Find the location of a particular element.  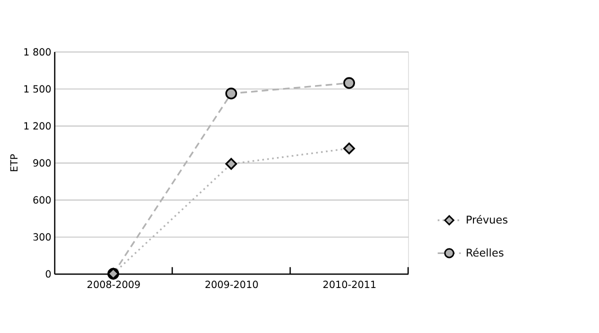

x-tick-label: 2009-2010 is located at coordinates (231, 286).